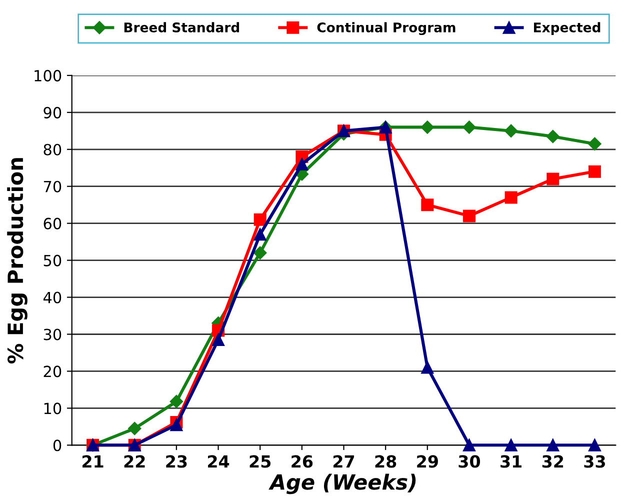 The image size is (625, 503). Describe the element at coordinates (134, 461) in the screenshot. I see `x-tick-label: 22` at that location.